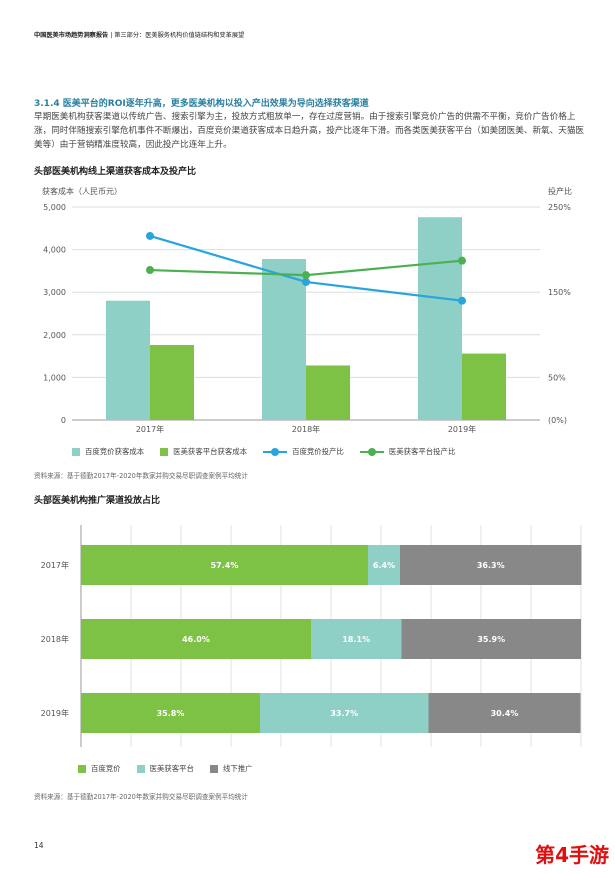 The width and height of the screenshot is (615, 874). I want to click on y2-tick-label: 250%, so click(559, 207).